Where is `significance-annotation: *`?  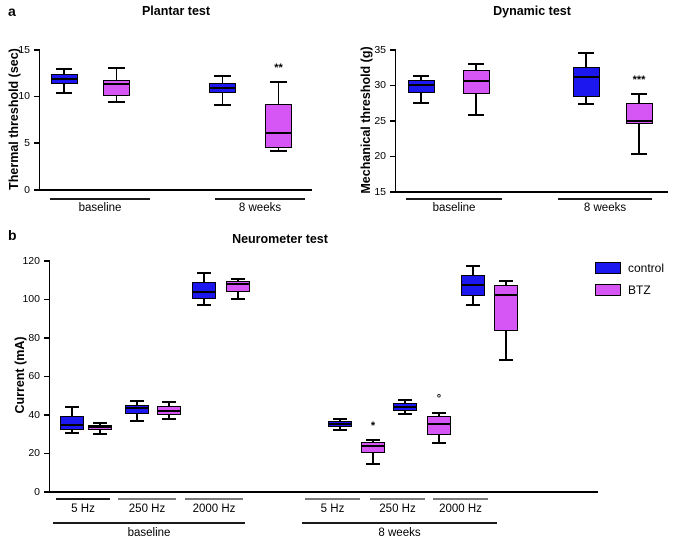
significance-annotation: * is located at coordinates (373, 425).